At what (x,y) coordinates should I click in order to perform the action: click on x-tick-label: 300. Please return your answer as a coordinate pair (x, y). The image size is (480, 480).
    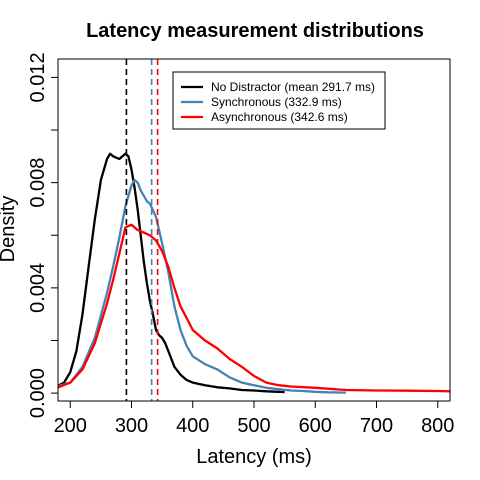
    Looking at the image, I should click on (131, 426).